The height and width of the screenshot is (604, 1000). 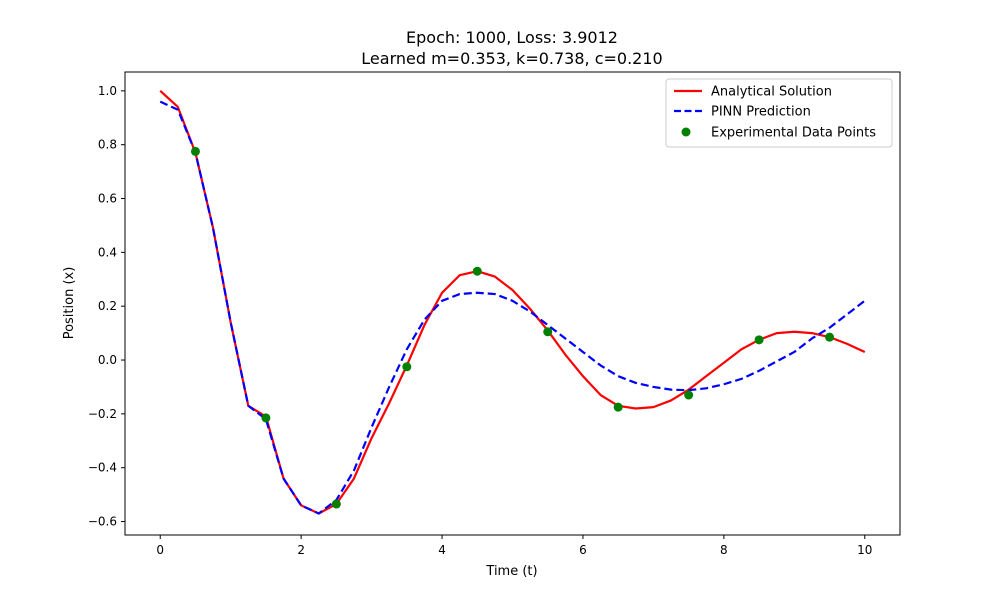 What do you see at coordinates (102, 468) in the screenshot?
I see `y-tick-label: −0.4` at bounding box center [102, 468].